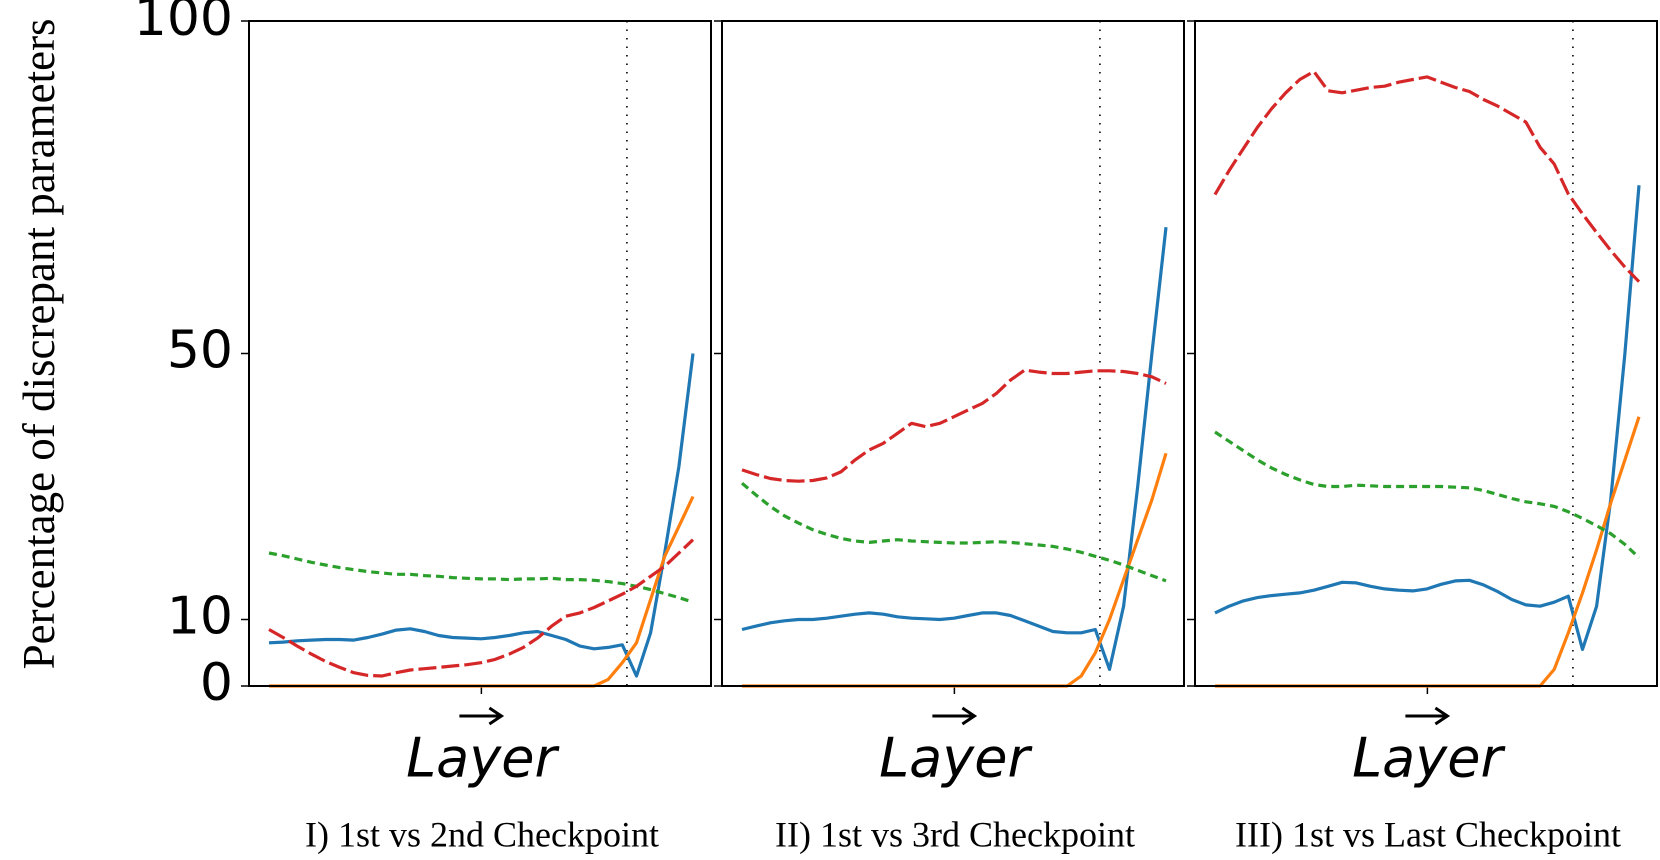  I want to click on panel-caption: I) 1st vs 2nd Checkpoint, so click(482, 834).